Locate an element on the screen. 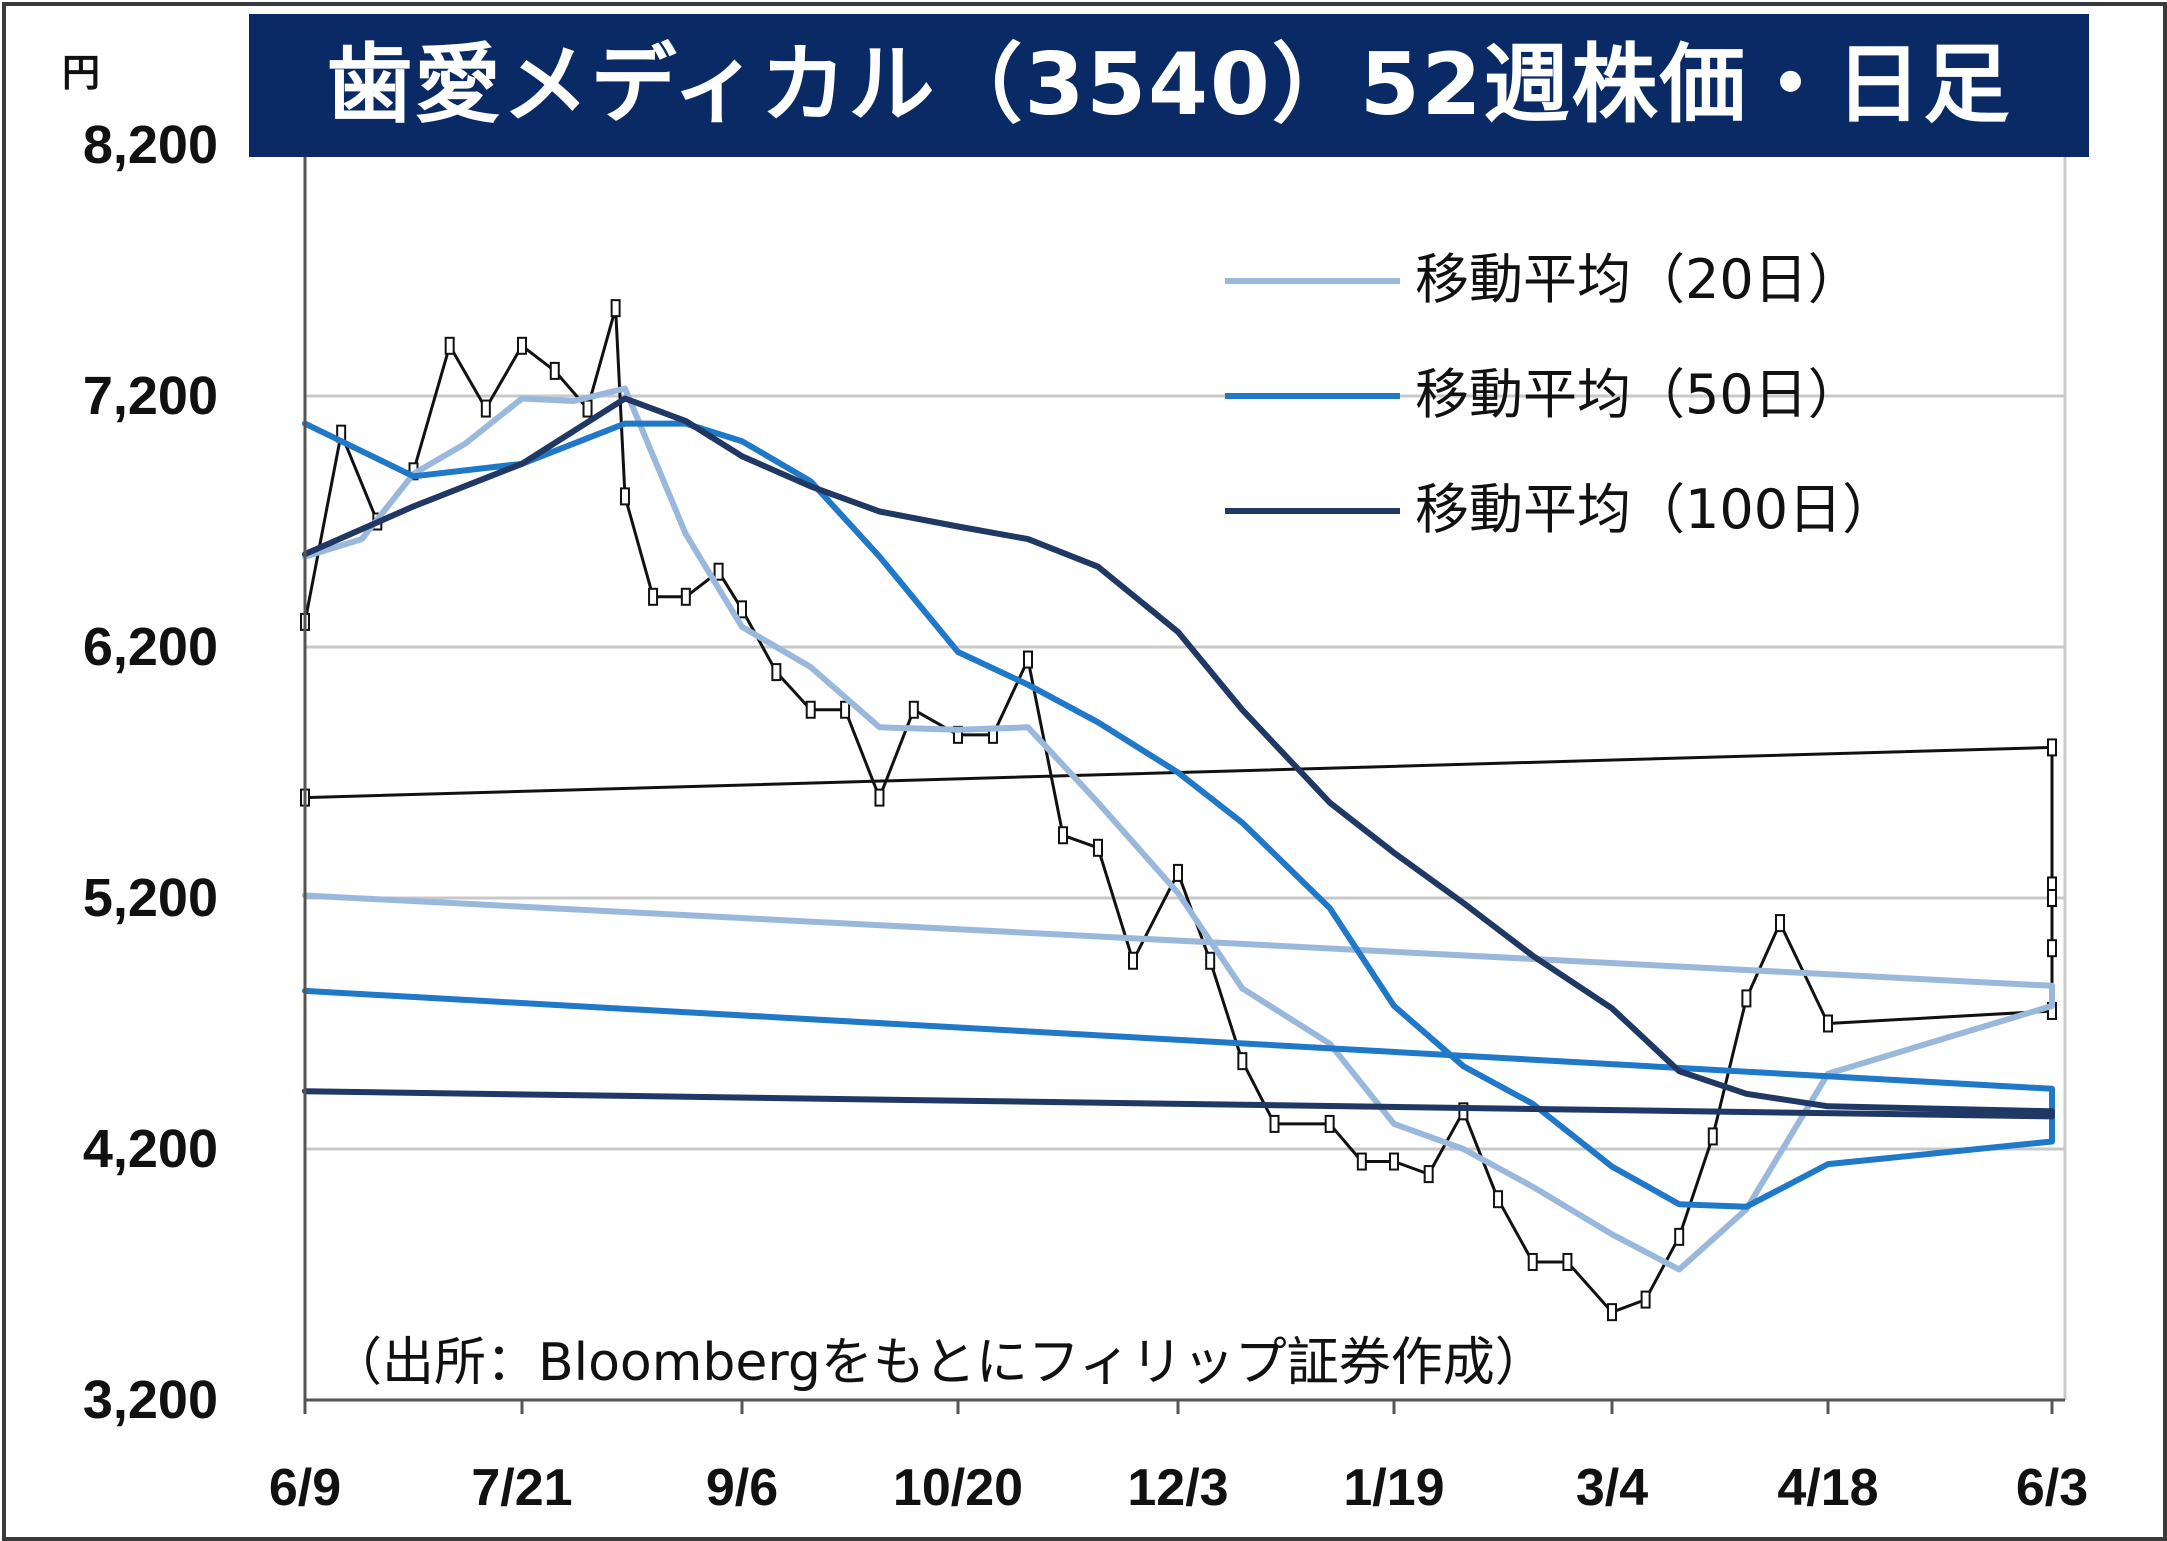 Image resolution: width=2167 pixels, height=1541 pixels. x-tick-label: 6/3 is located at coordinates (2052, 1488).